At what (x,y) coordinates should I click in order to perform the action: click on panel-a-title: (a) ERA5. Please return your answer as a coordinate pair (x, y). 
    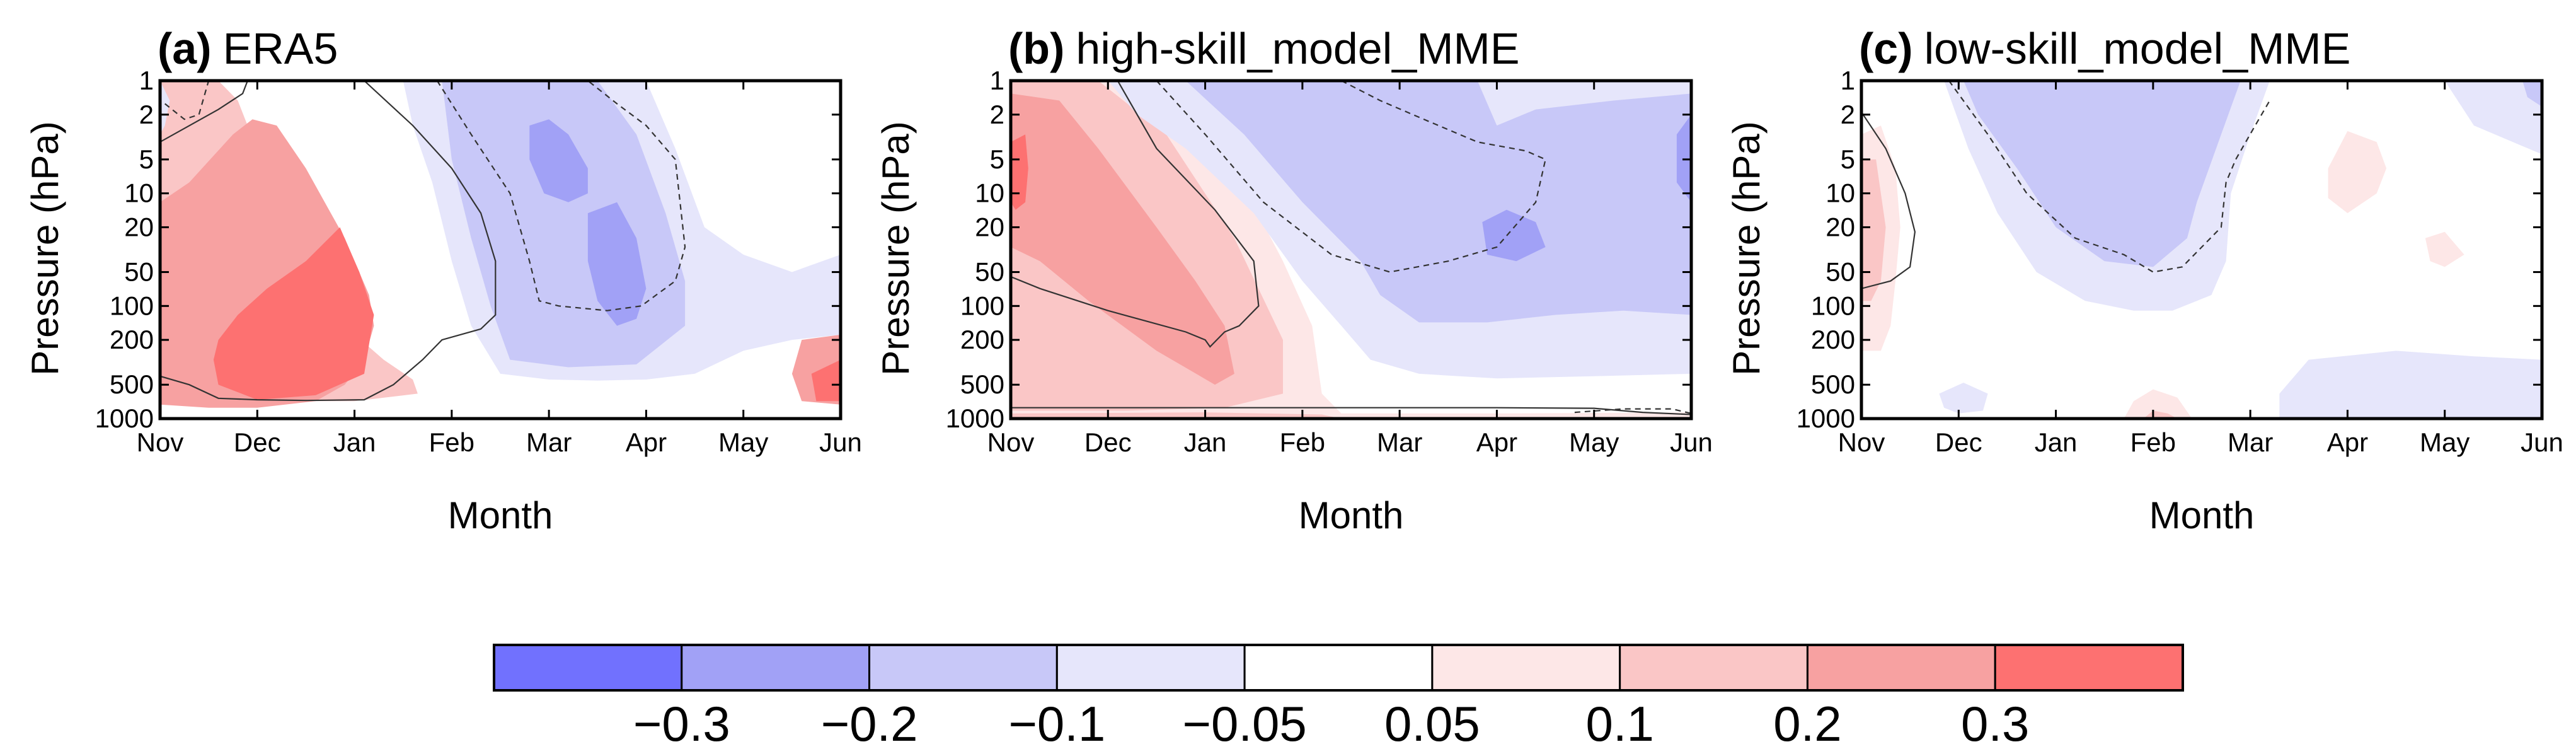
    Looking at the image, I should click on (248, 48).